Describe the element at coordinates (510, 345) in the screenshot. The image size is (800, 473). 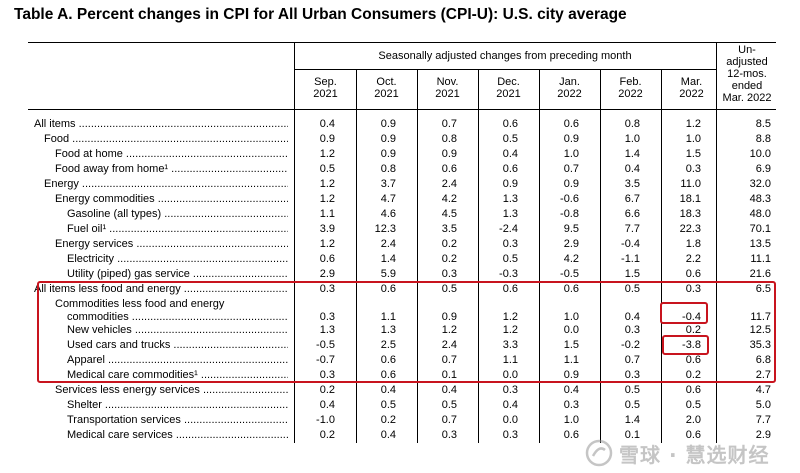
I see `table-cell: 3.3` at that location.